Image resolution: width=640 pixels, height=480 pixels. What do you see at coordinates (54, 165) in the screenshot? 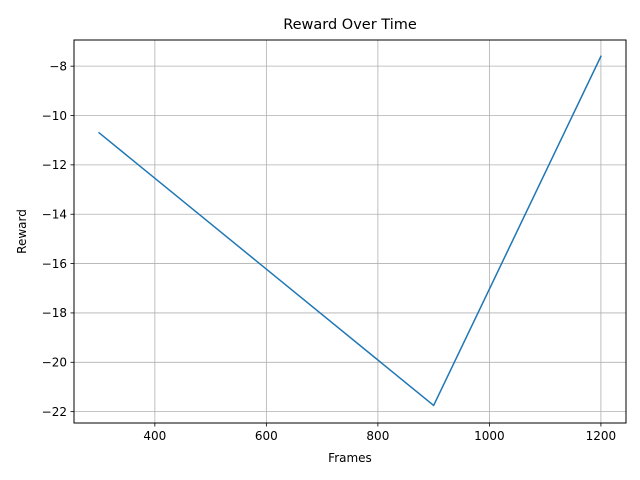
I see `y-tick-label: −12` at bounding box center [54, 165].